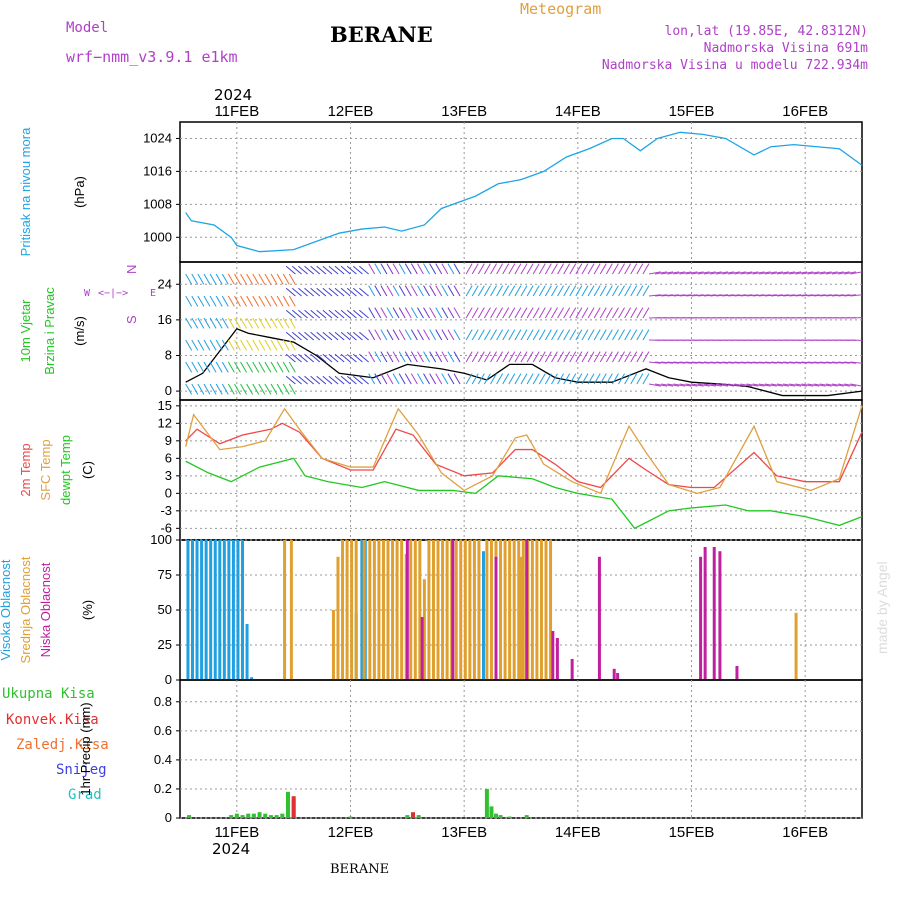 The image size is (900, 900). What do you see at coordinates (157, 170) in the screenshot?
I see `y-tick-label: 1016` at bounding box center [157, 170].